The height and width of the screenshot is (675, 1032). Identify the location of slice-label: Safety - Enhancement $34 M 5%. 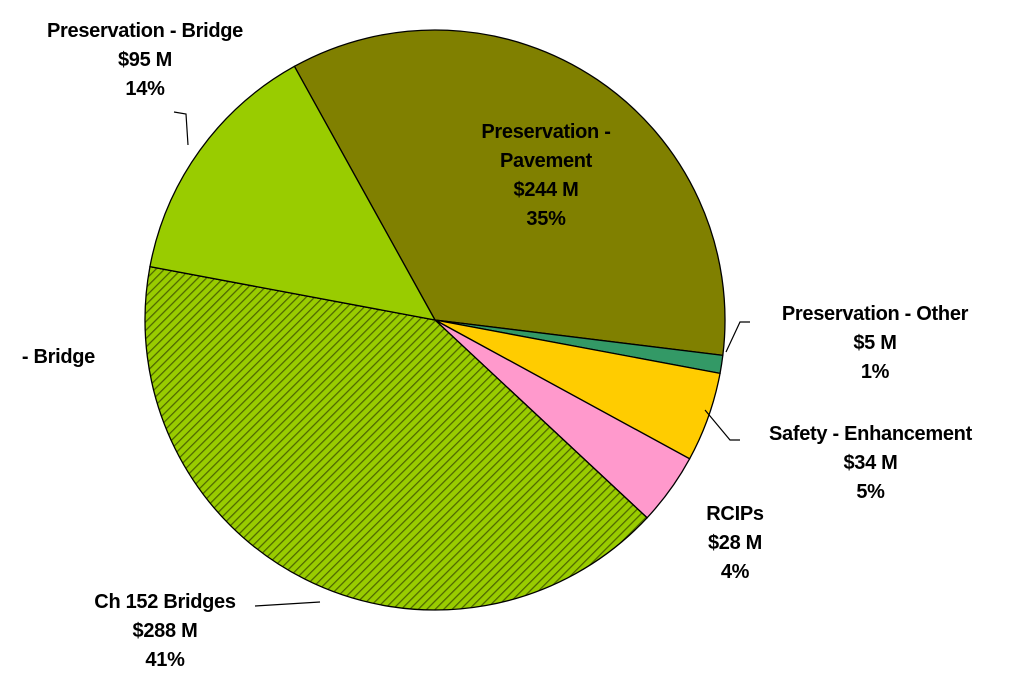
(870, 463).